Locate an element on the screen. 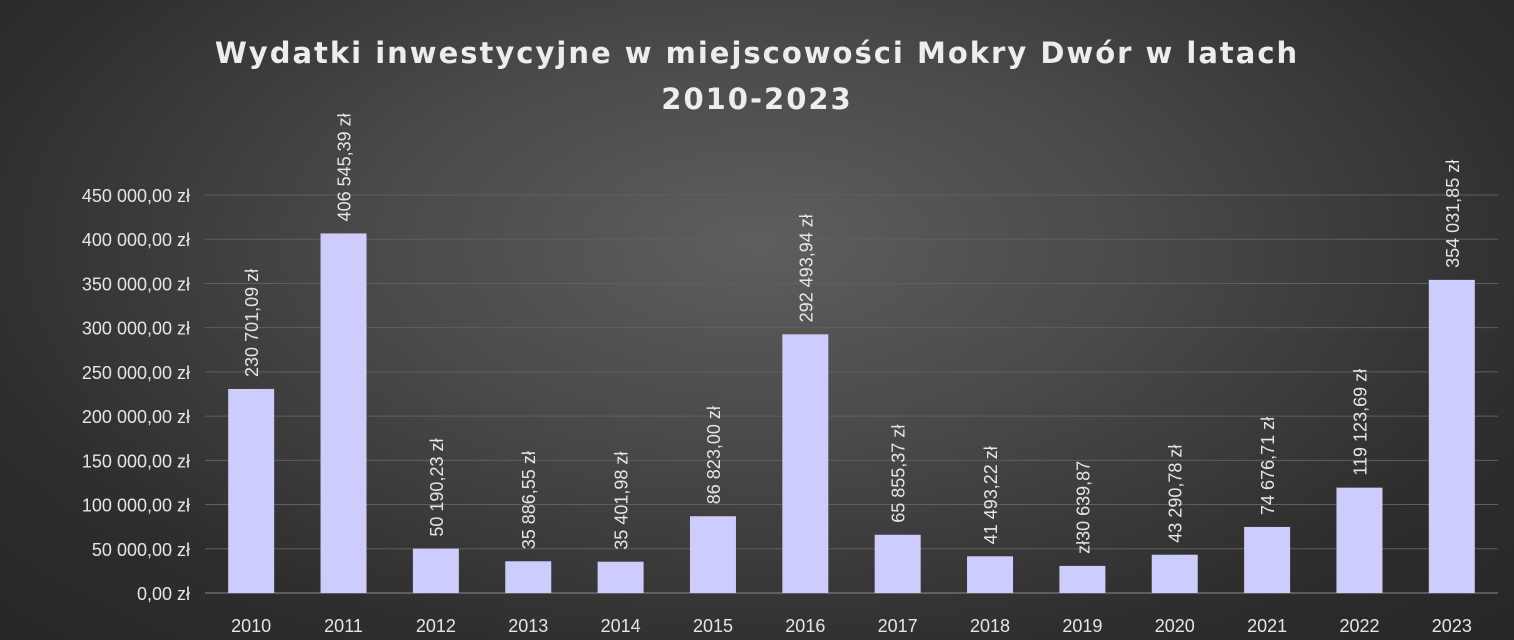  x-tick-label: 2017 is located at coordinates (898, 626).